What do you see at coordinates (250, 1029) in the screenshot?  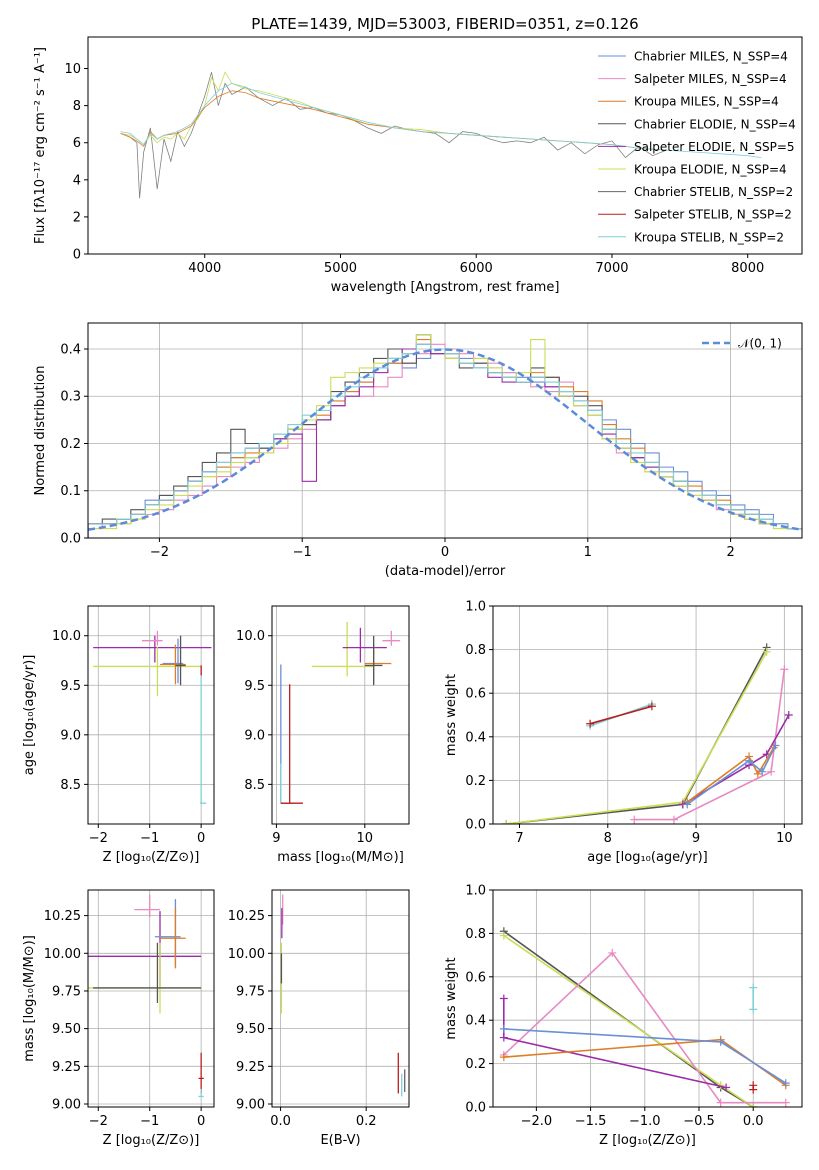 I see `y-tick-label: 9.50` at bounding box center [250, 1029].